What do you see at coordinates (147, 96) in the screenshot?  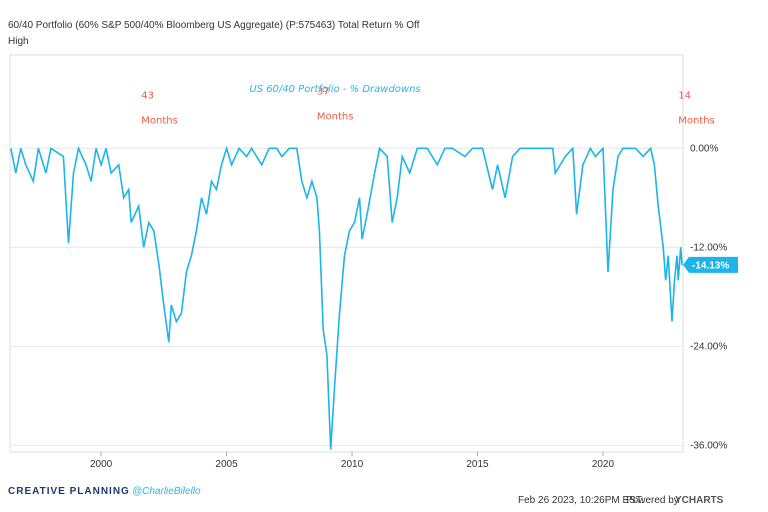 I see `annotation-line: 43` at bounding box center [147, 96].